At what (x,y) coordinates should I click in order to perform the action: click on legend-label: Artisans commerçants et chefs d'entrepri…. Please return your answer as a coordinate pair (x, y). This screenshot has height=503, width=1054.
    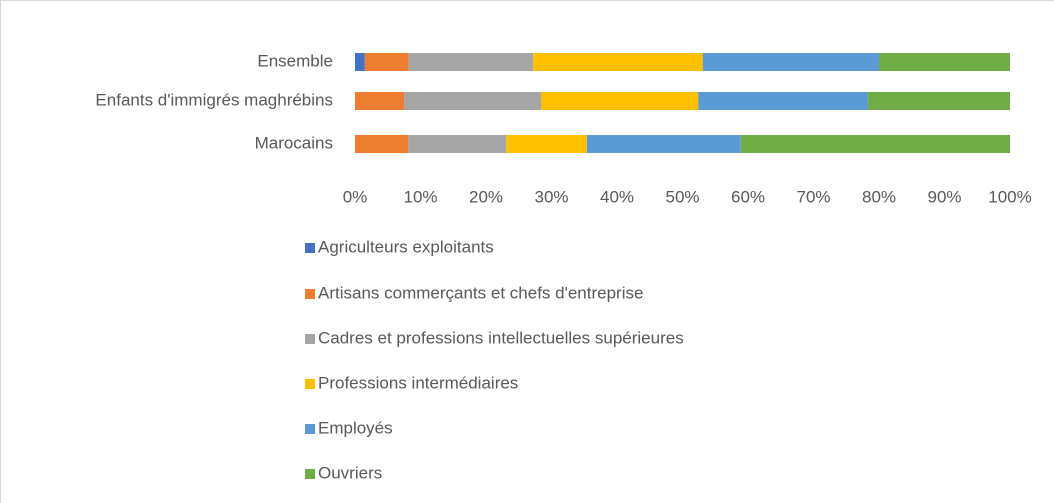
    Looking at the image, I should click on (480, 292).